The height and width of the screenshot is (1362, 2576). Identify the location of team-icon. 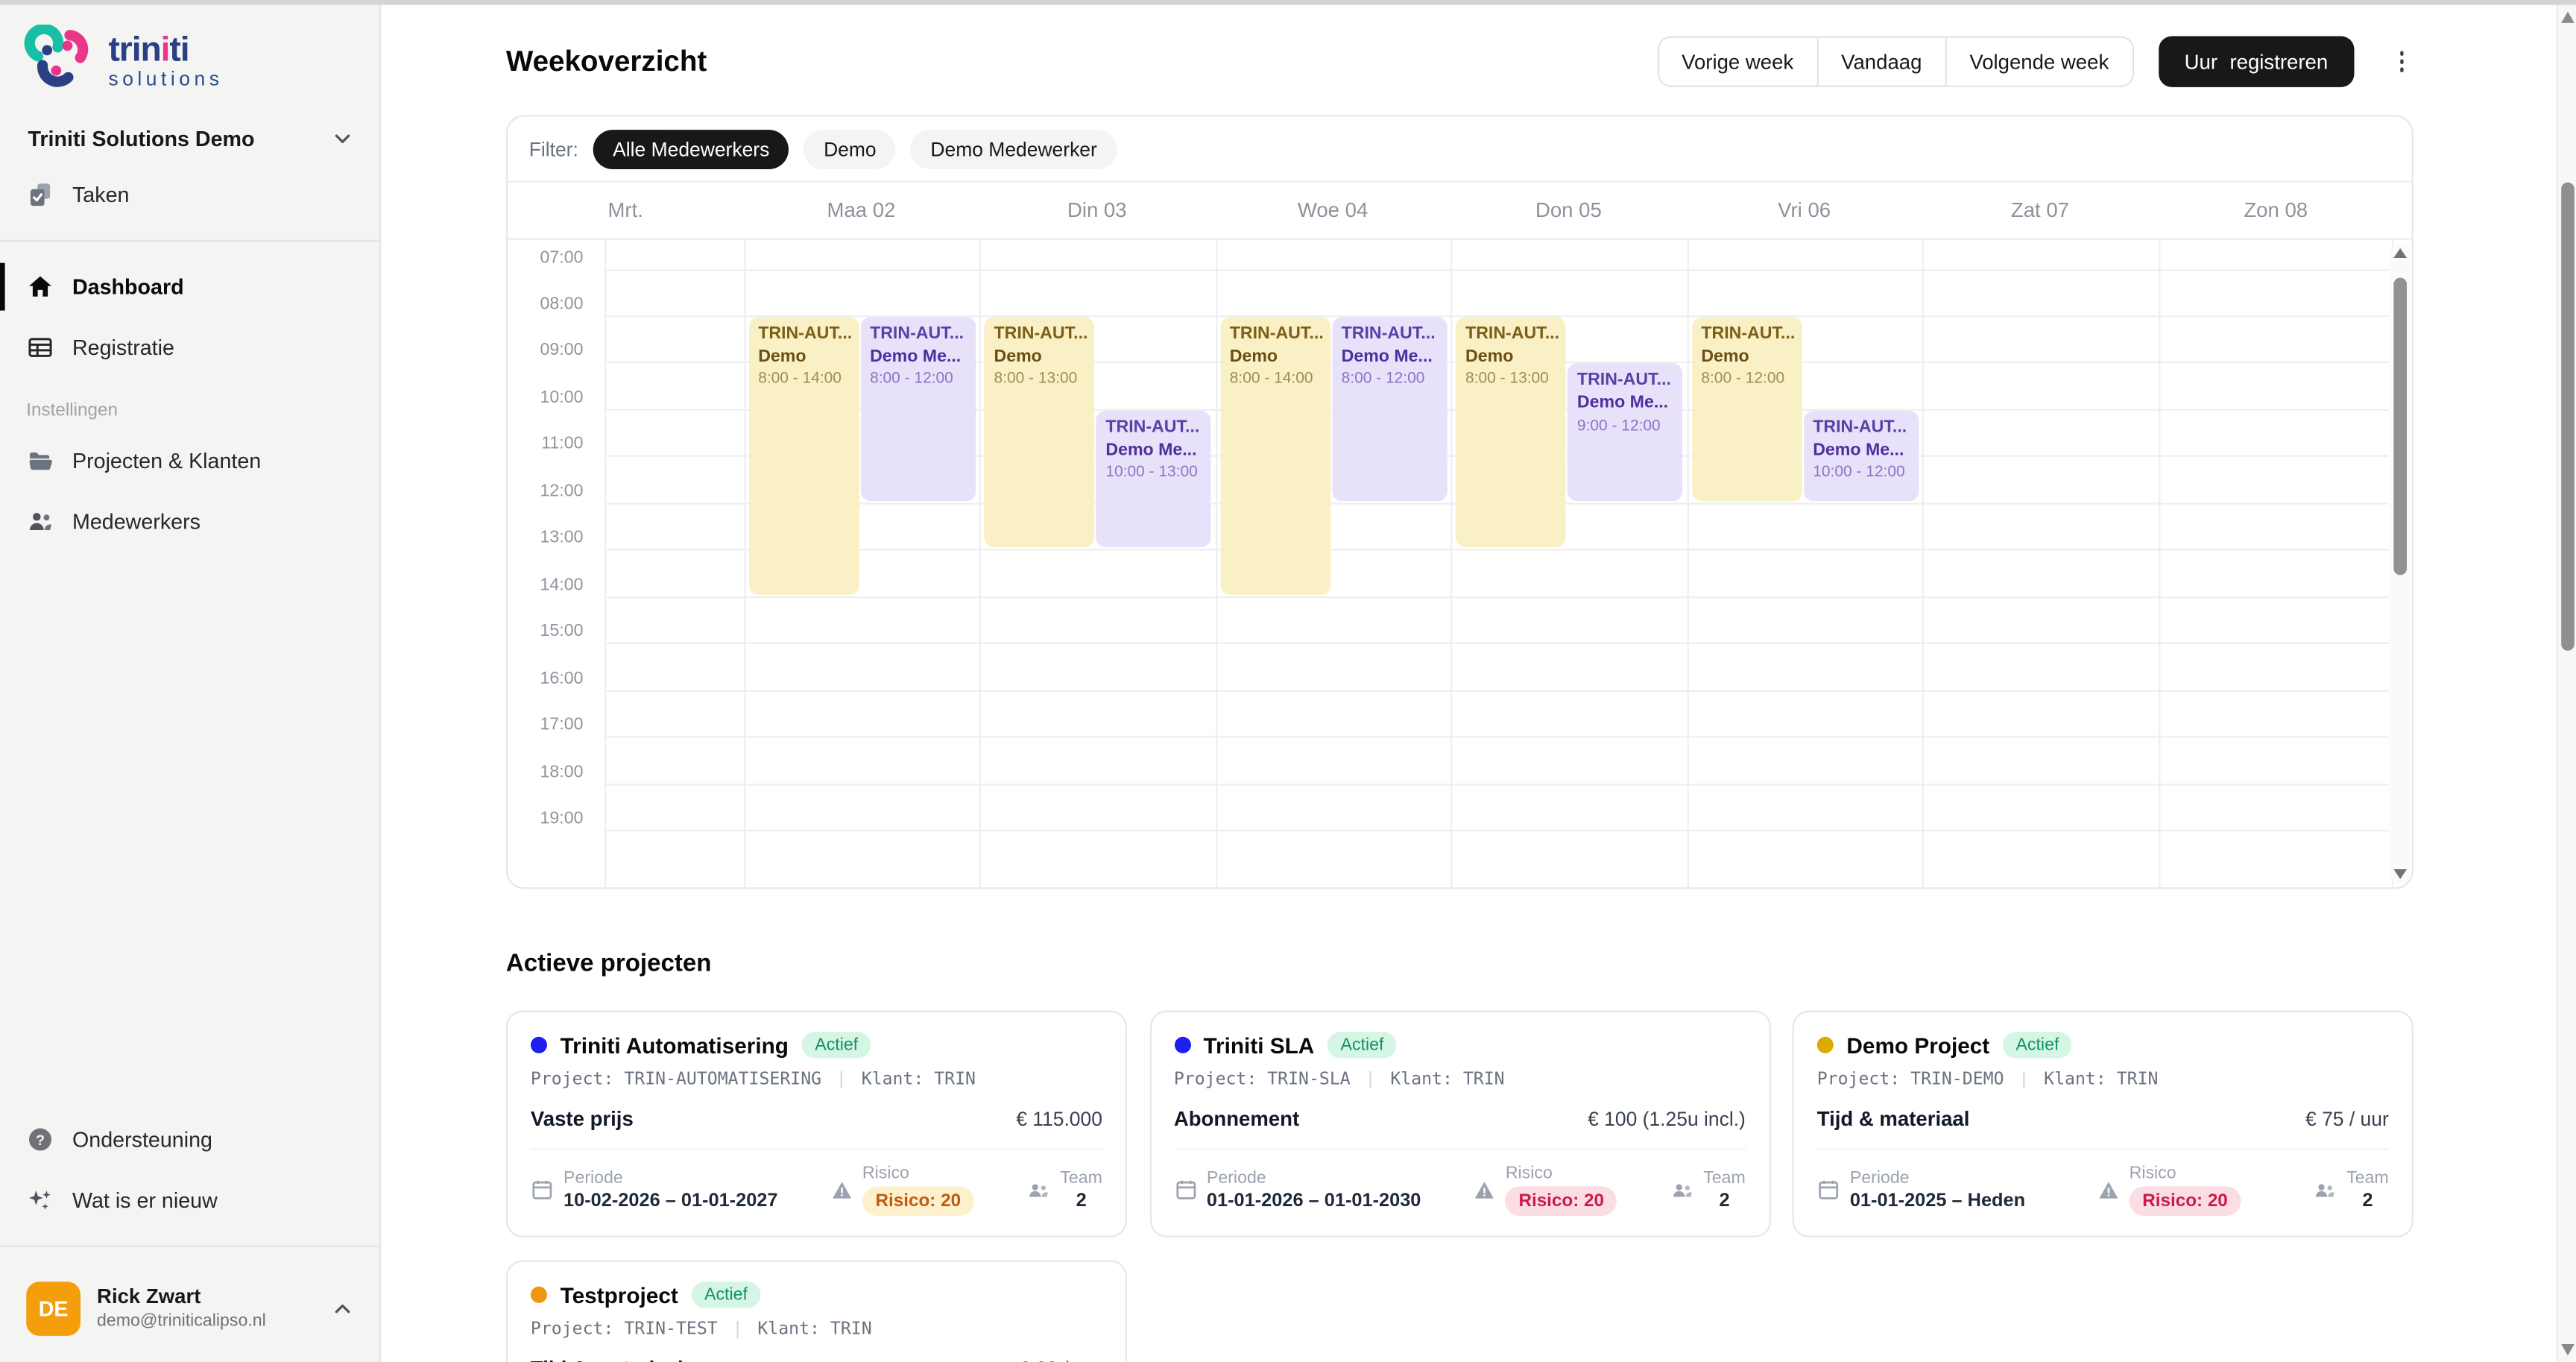
(2325, 1190).